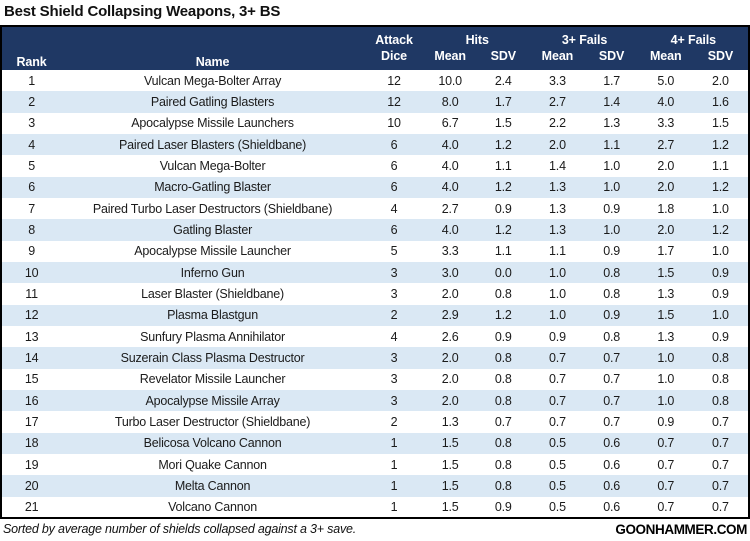 The width and height of the screenshot is (750, 541). I want to click on name-cell: Paired Laser Blasters (Shieldbane), so click(213, 144).